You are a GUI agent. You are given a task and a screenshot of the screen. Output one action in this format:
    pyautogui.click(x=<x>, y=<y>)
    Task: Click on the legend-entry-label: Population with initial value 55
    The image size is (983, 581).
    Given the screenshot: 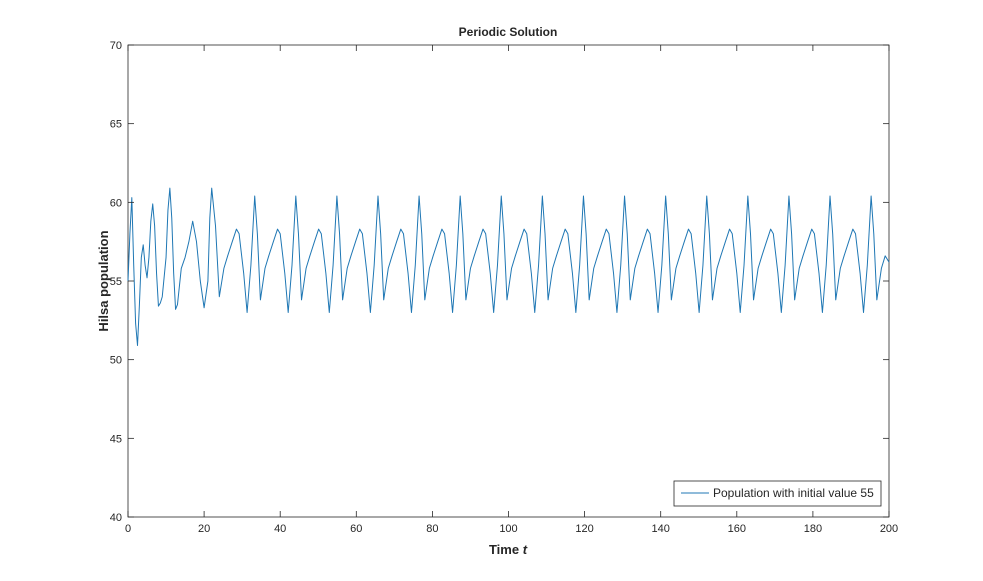 What is the action you would take?
    pyautogui.click(x=793, y=493)
    